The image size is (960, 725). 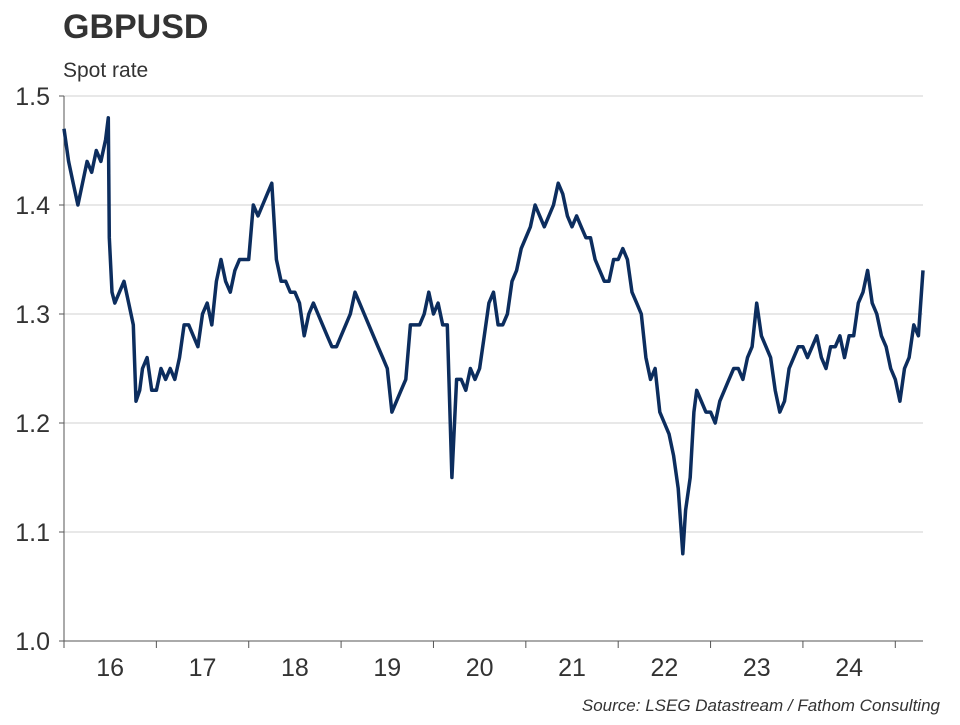 I want to click on x-tick-label: 22, so click(x=664, y=668).